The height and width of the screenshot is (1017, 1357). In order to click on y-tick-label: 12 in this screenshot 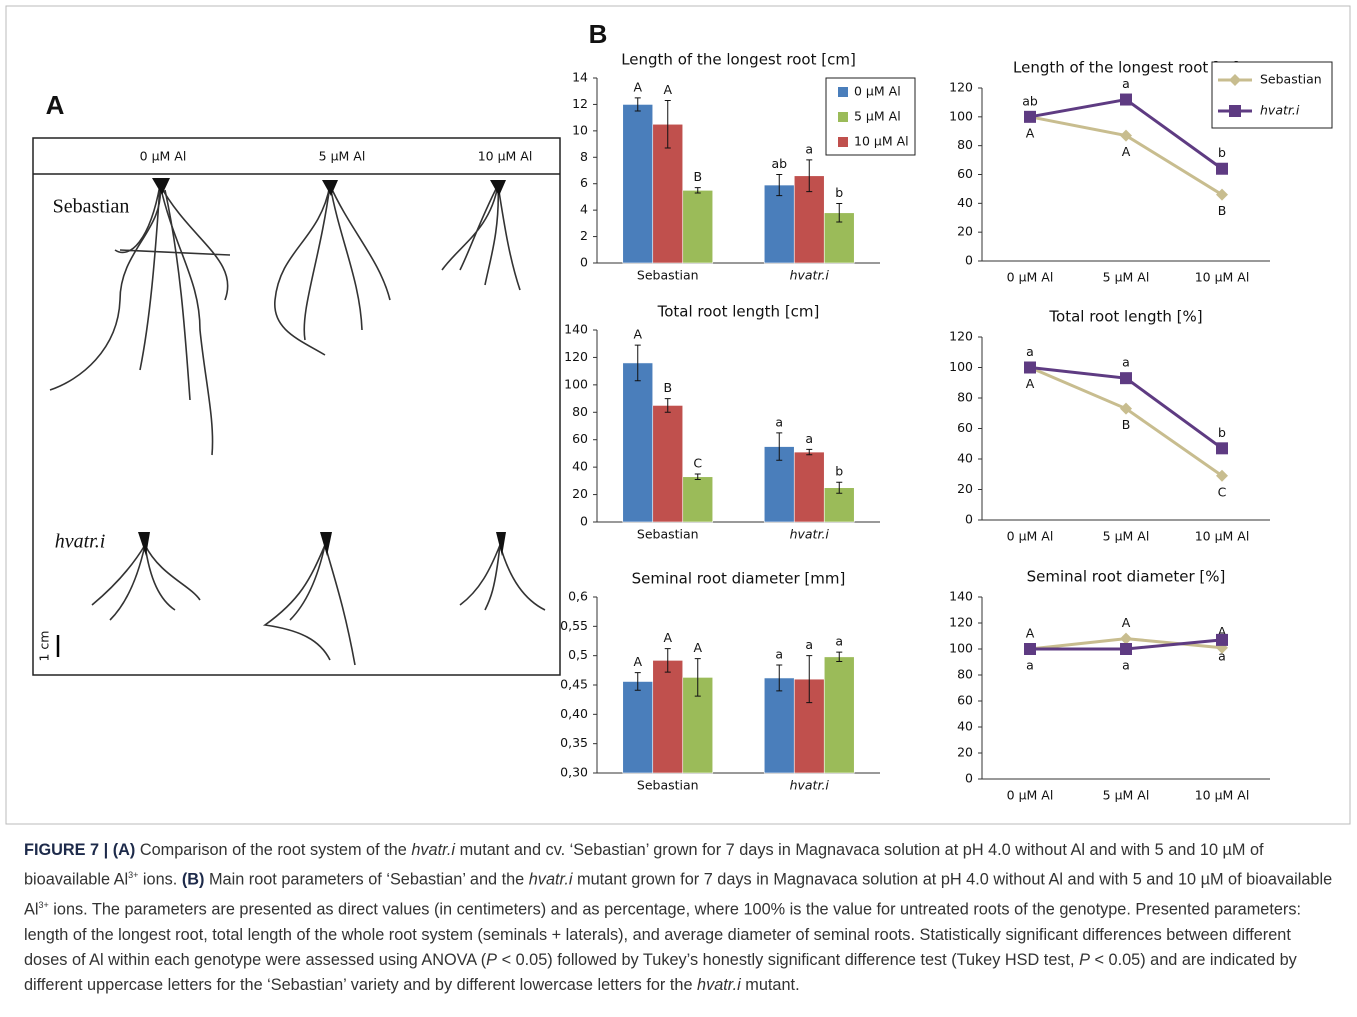, I will do `click(580, 103)`.